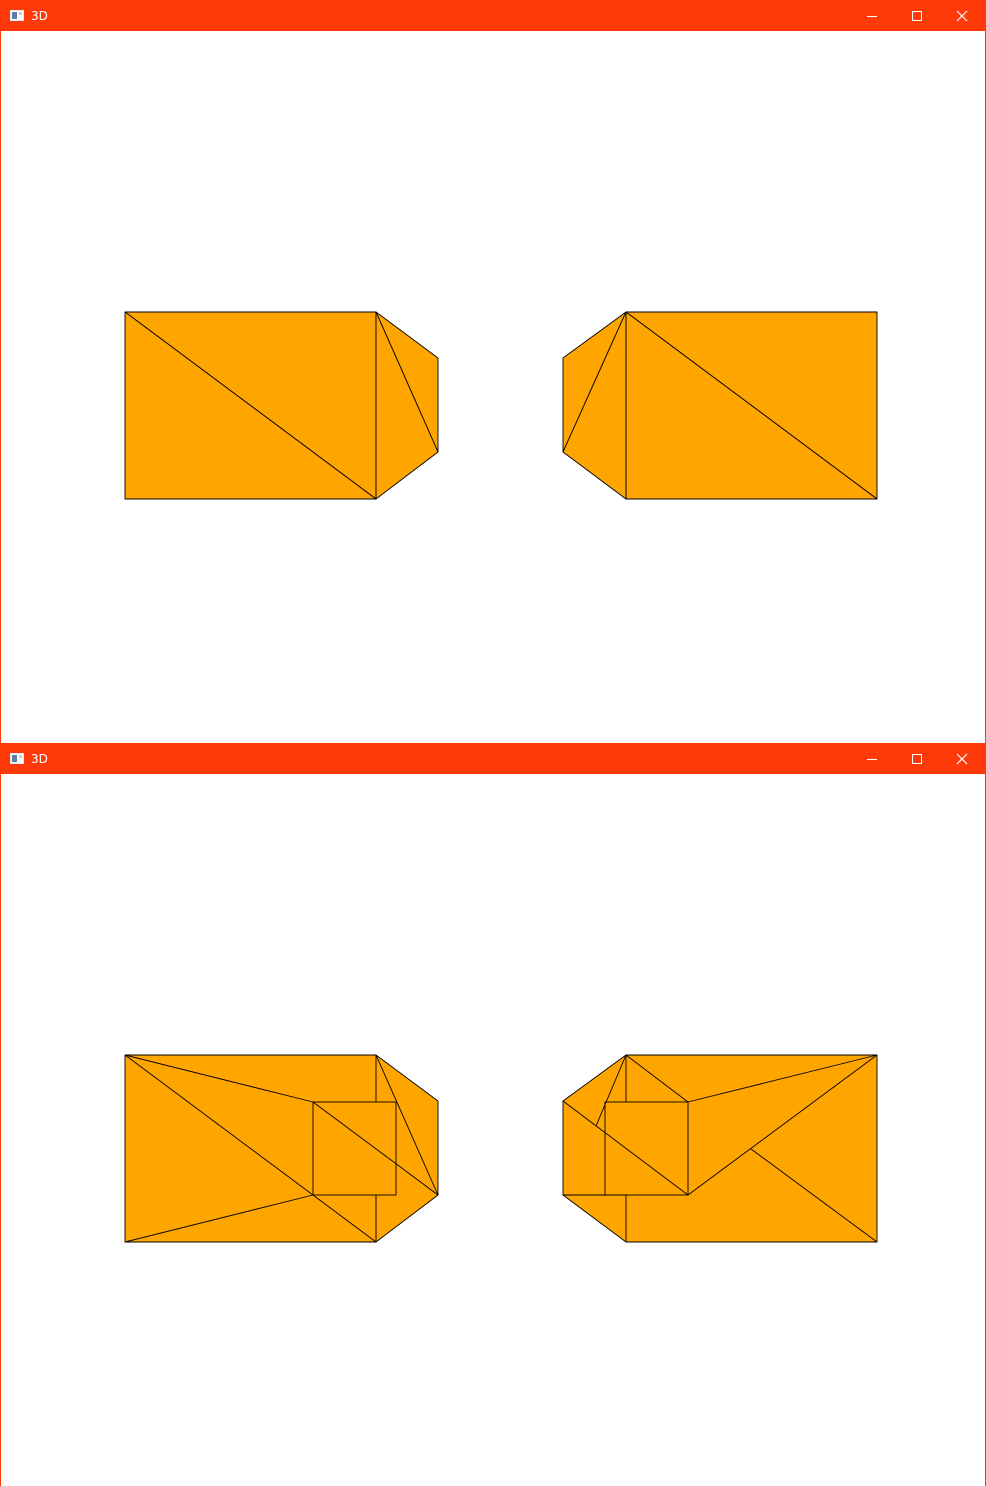 The height and width of the screenshot is (1486, 986). I want to click on mesh-left-edges, so click(281, 1148).